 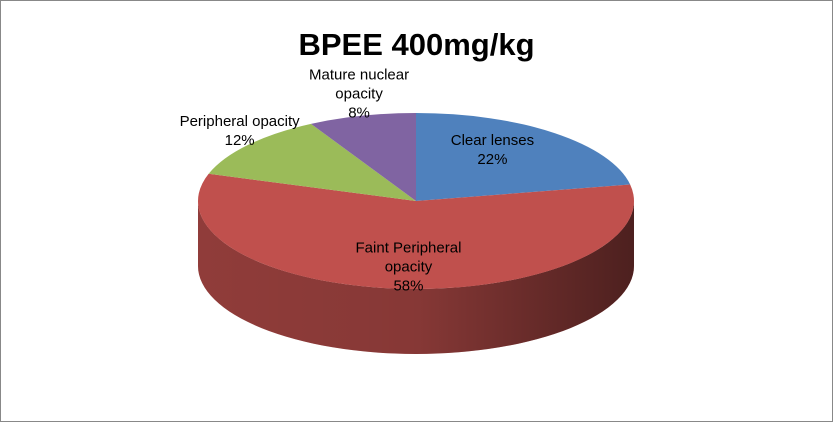 I want to click on category-label: Faint Peripheral opacity, so click(x=408, y=257).